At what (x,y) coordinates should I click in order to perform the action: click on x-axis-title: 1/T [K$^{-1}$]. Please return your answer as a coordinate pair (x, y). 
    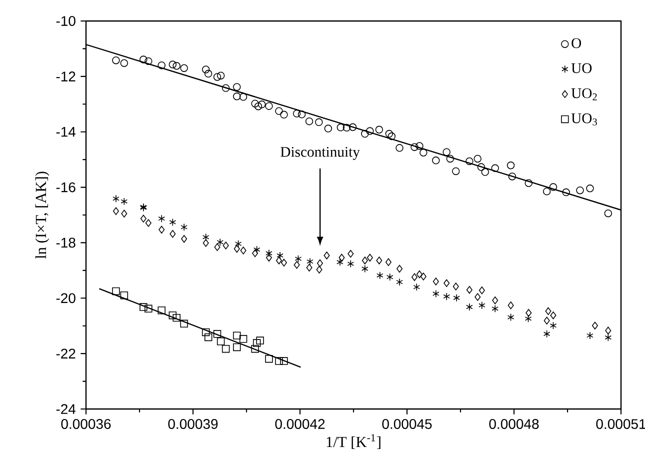
    Looking at the image, I should click on (353, 442).